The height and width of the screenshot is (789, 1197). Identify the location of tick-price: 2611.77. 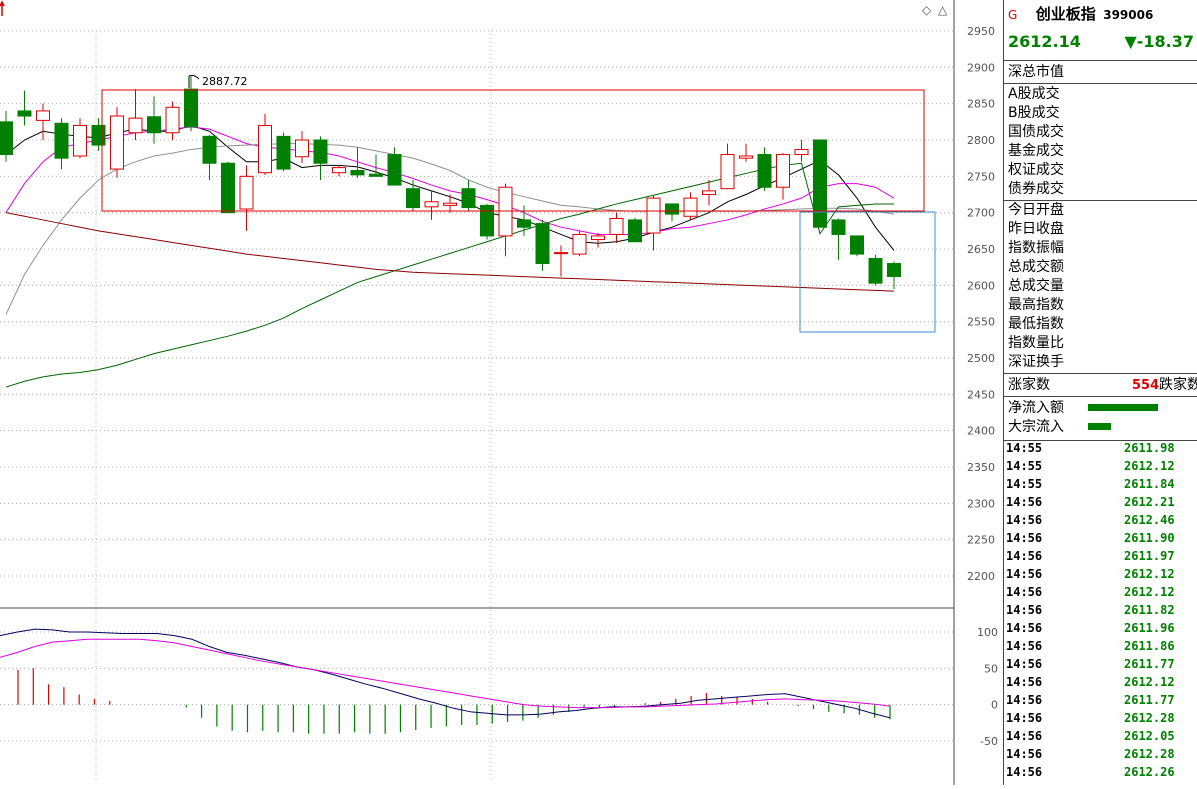
(1149, 700).